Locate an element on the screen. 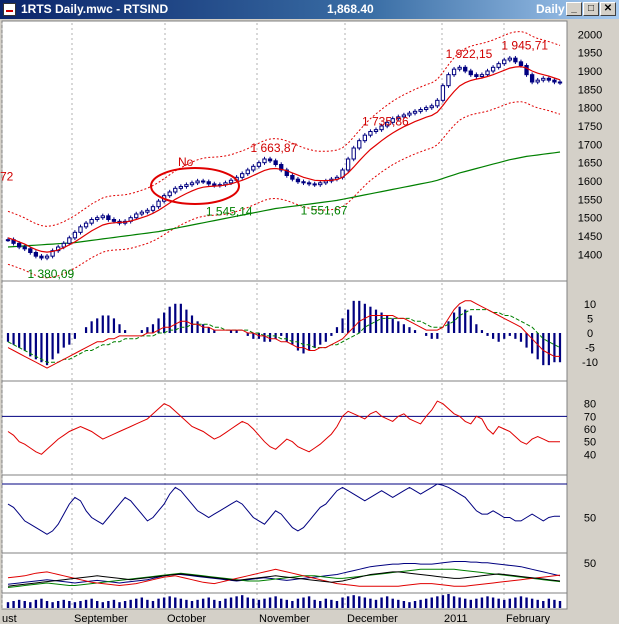  price-tick-1800: 1800 is located at coordinates (590, 109).